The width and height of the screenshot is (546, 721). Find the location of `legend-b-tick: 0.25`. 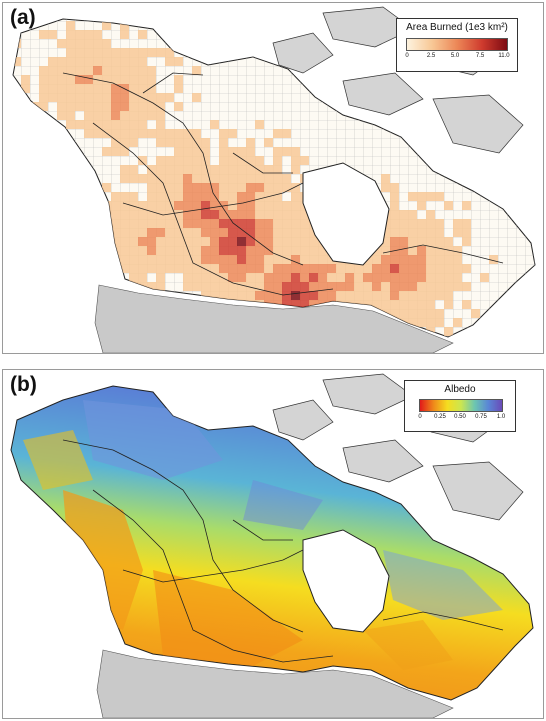

legend-b-tick: 0.25 is located at coordinates (440, 417).